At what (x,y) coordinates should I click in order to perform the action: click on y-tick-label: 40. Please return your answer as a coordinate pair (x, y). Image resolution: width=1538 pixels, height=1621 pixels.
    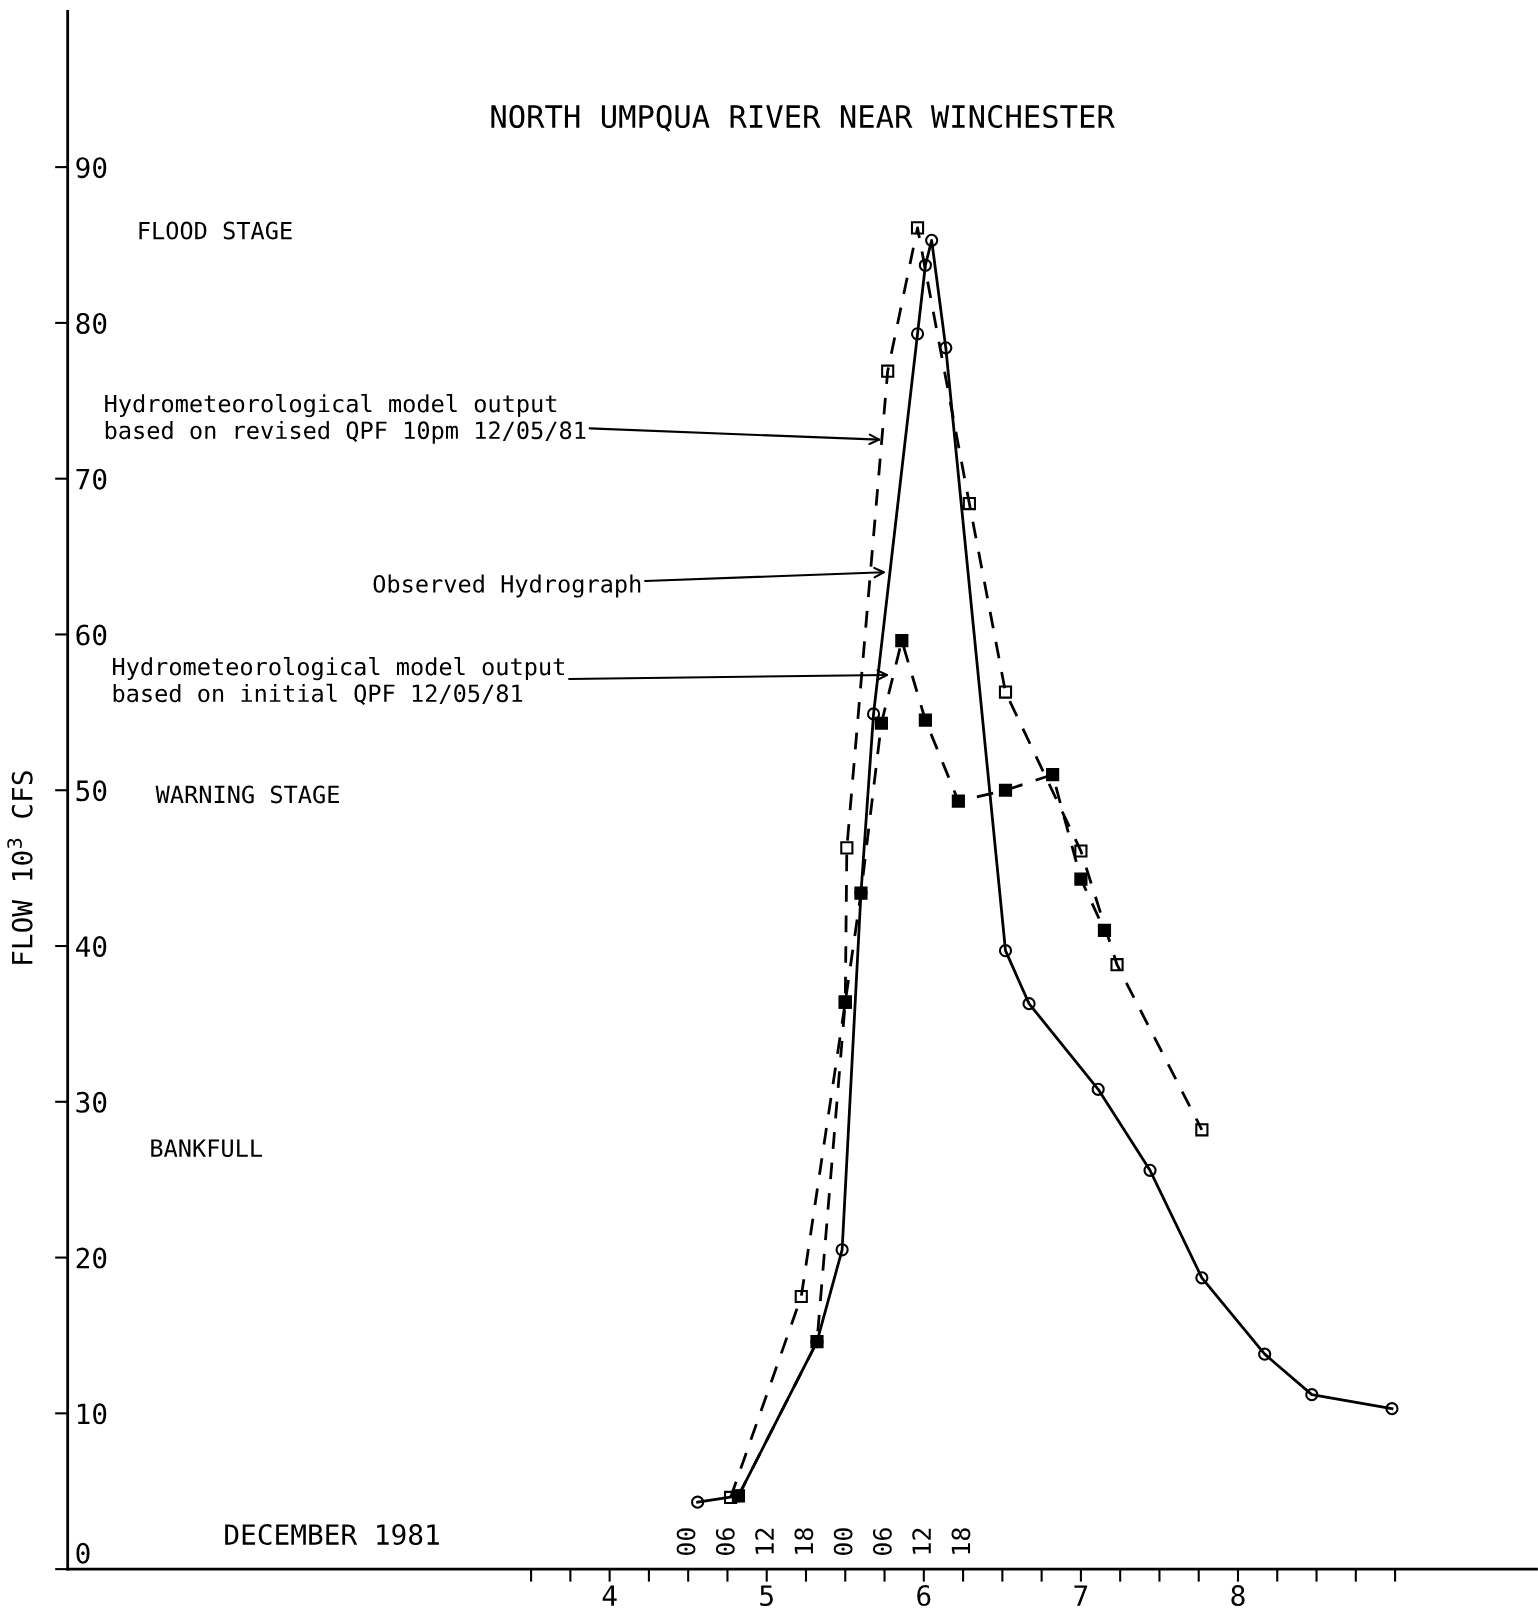
    Looking at the image, I should click on (91, 947).